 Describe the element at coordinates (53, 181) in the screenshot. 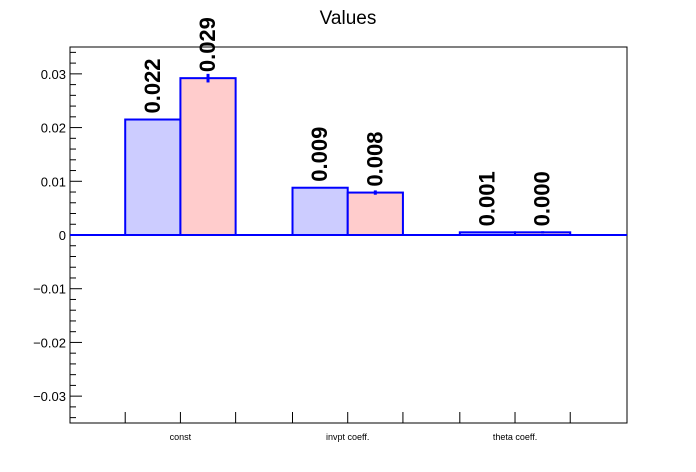

I see `y-tick-label: 0.01` at that location.